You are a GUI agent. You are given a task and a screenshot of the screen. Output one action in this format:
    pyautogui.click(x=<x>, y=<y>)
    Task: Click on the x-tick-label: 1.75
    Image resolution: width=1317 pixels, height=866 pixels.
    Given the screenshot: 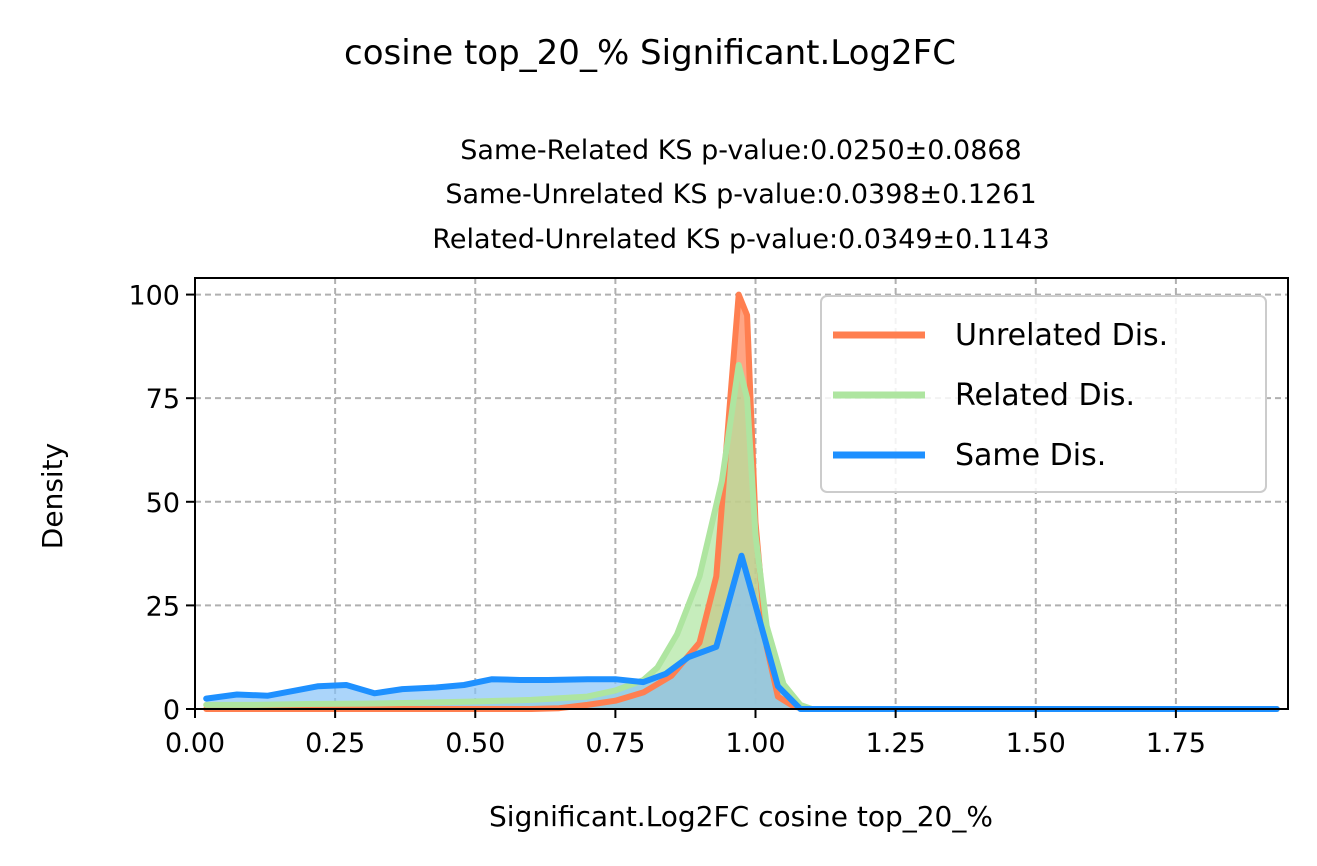 What is the action you would take?
    pyautogui.click(x=1176, y=743)
    